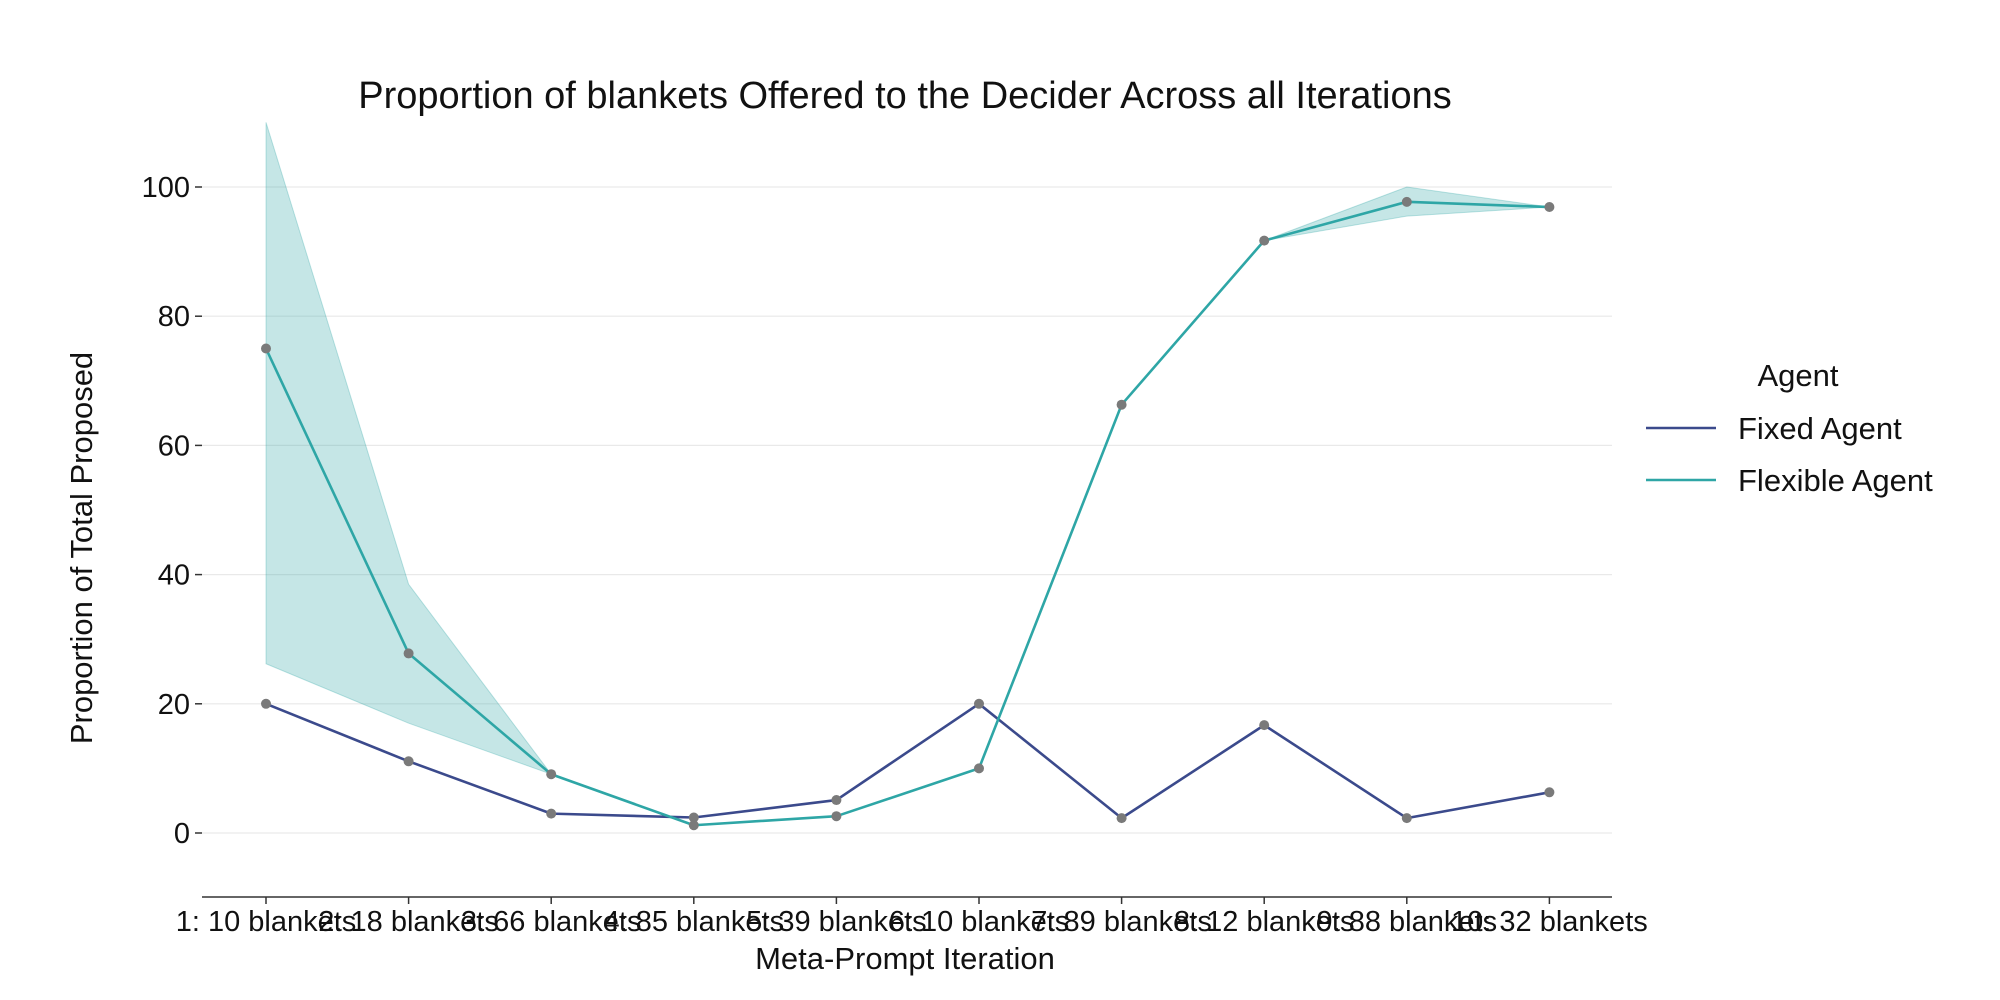 The width and height of the screenshot is (2000, 1000). I want to click on y-axis-ticks: 0 20 40 60 80 100, so click(172, 511).